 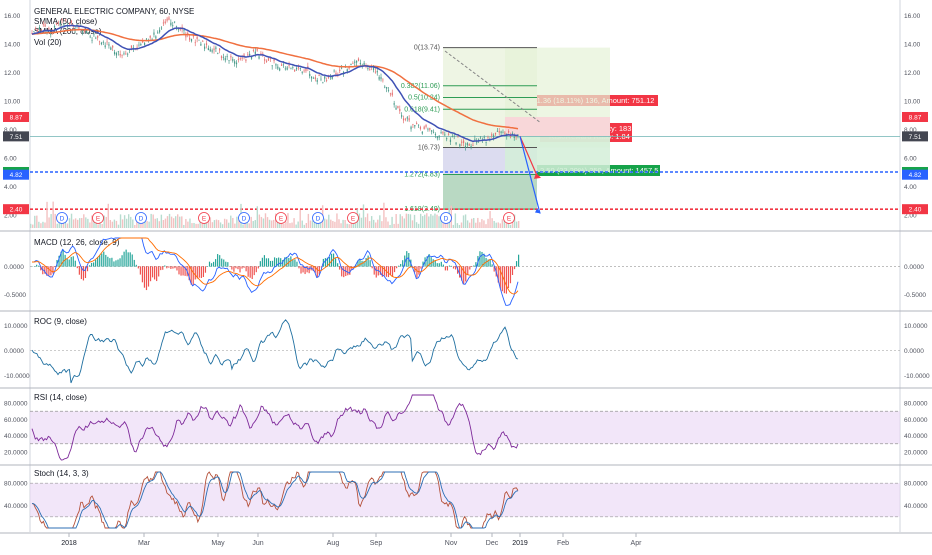 What do you see at coordinates (915, 137) in the screenshot?
I see `price-tag-right-text: 7.51` at bounding box center [915, 137].